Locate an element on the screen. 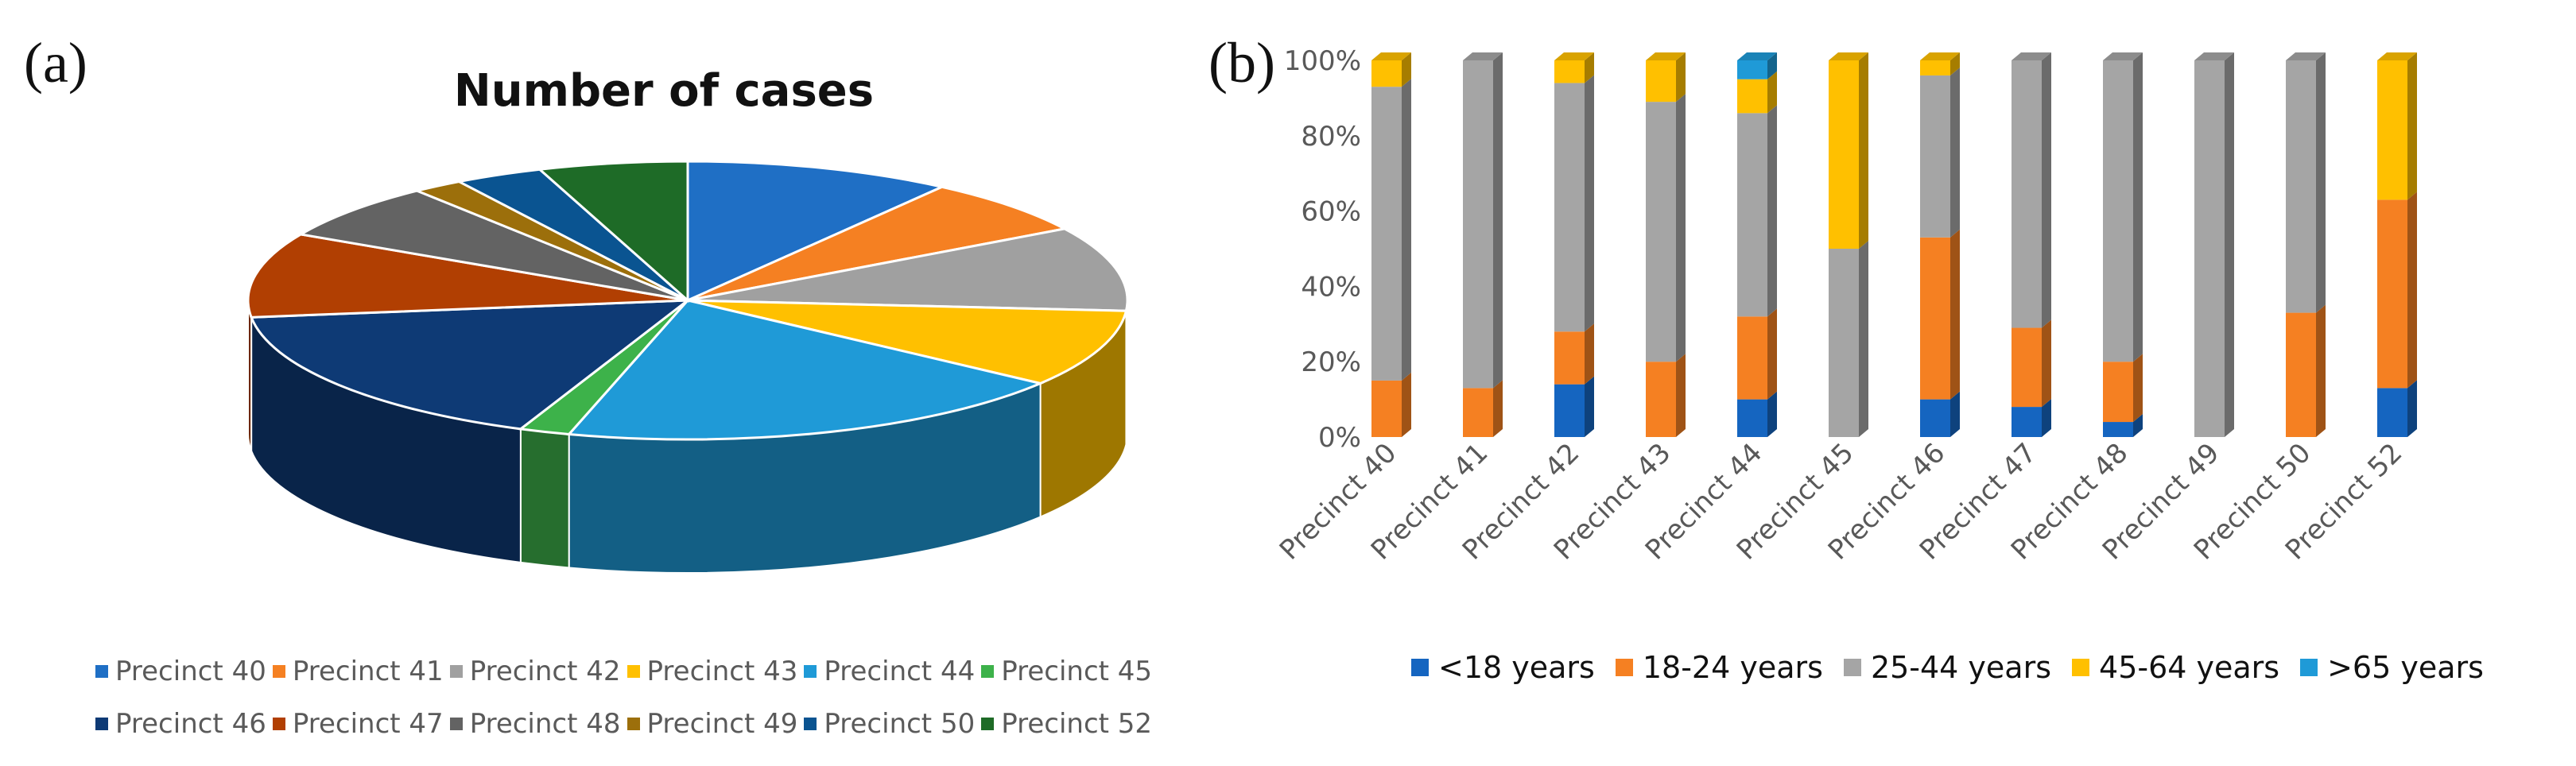 The image size is (2576, 766). bar-segment-precinct-46-25-44-years is located at coordinates (1940, 152).